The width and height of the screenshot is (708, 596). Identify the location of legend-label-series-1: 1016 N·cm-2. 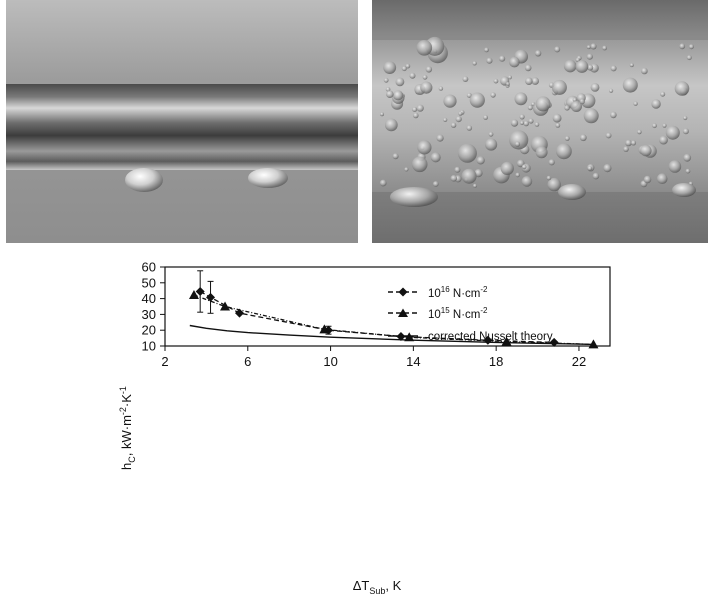
(458, 292).